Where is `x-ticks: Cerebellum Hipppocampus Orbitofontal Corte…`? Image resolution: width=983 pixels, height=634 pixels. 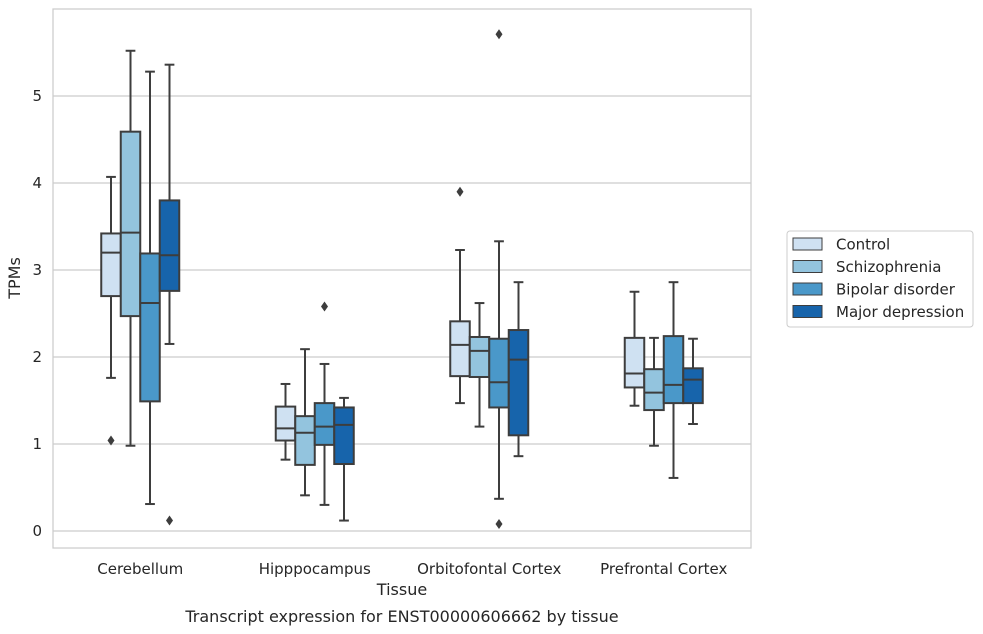 x-ticks: Cerebellum Hipppocampus Orbitofontal Corte… is located at coordinates (412, 569).